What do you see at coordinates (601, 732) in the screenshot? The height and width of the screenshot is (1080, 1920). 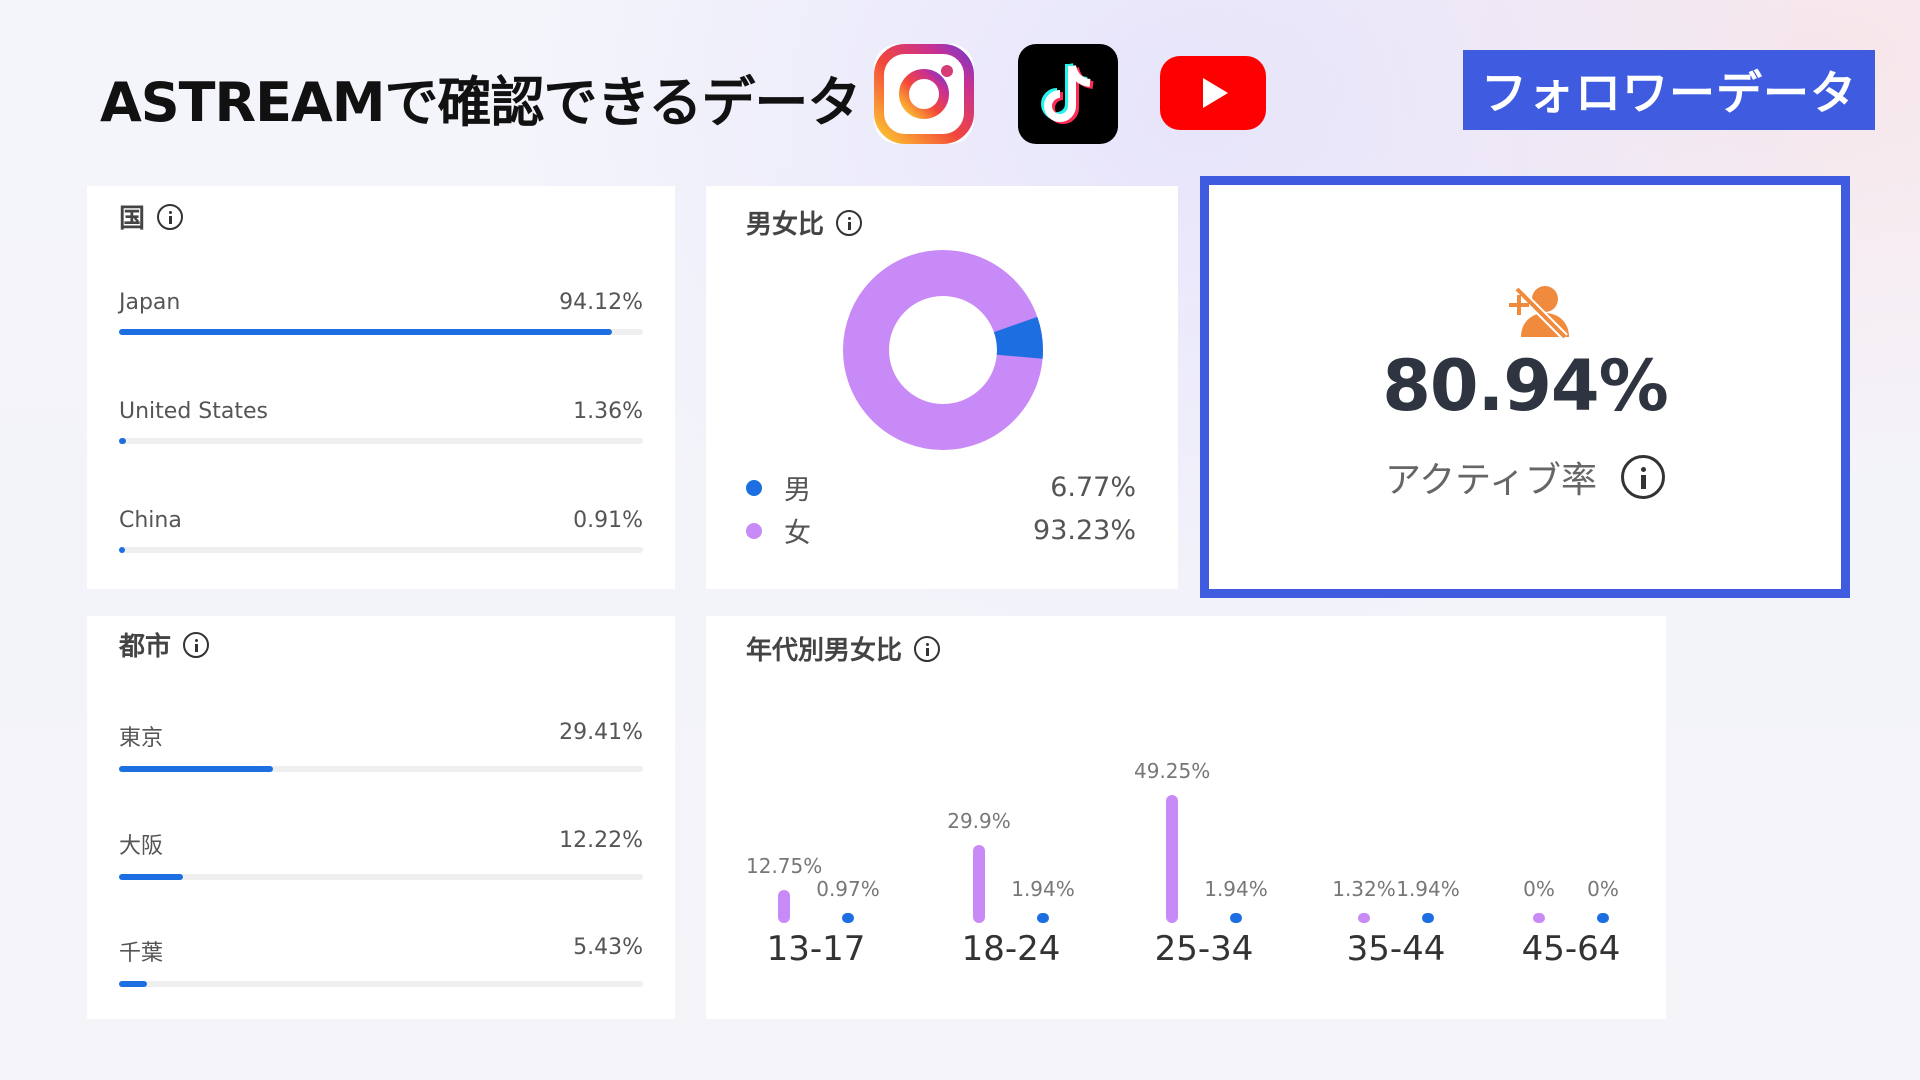 I see `city-value: 29.41%` at bounding box center [601, 732].